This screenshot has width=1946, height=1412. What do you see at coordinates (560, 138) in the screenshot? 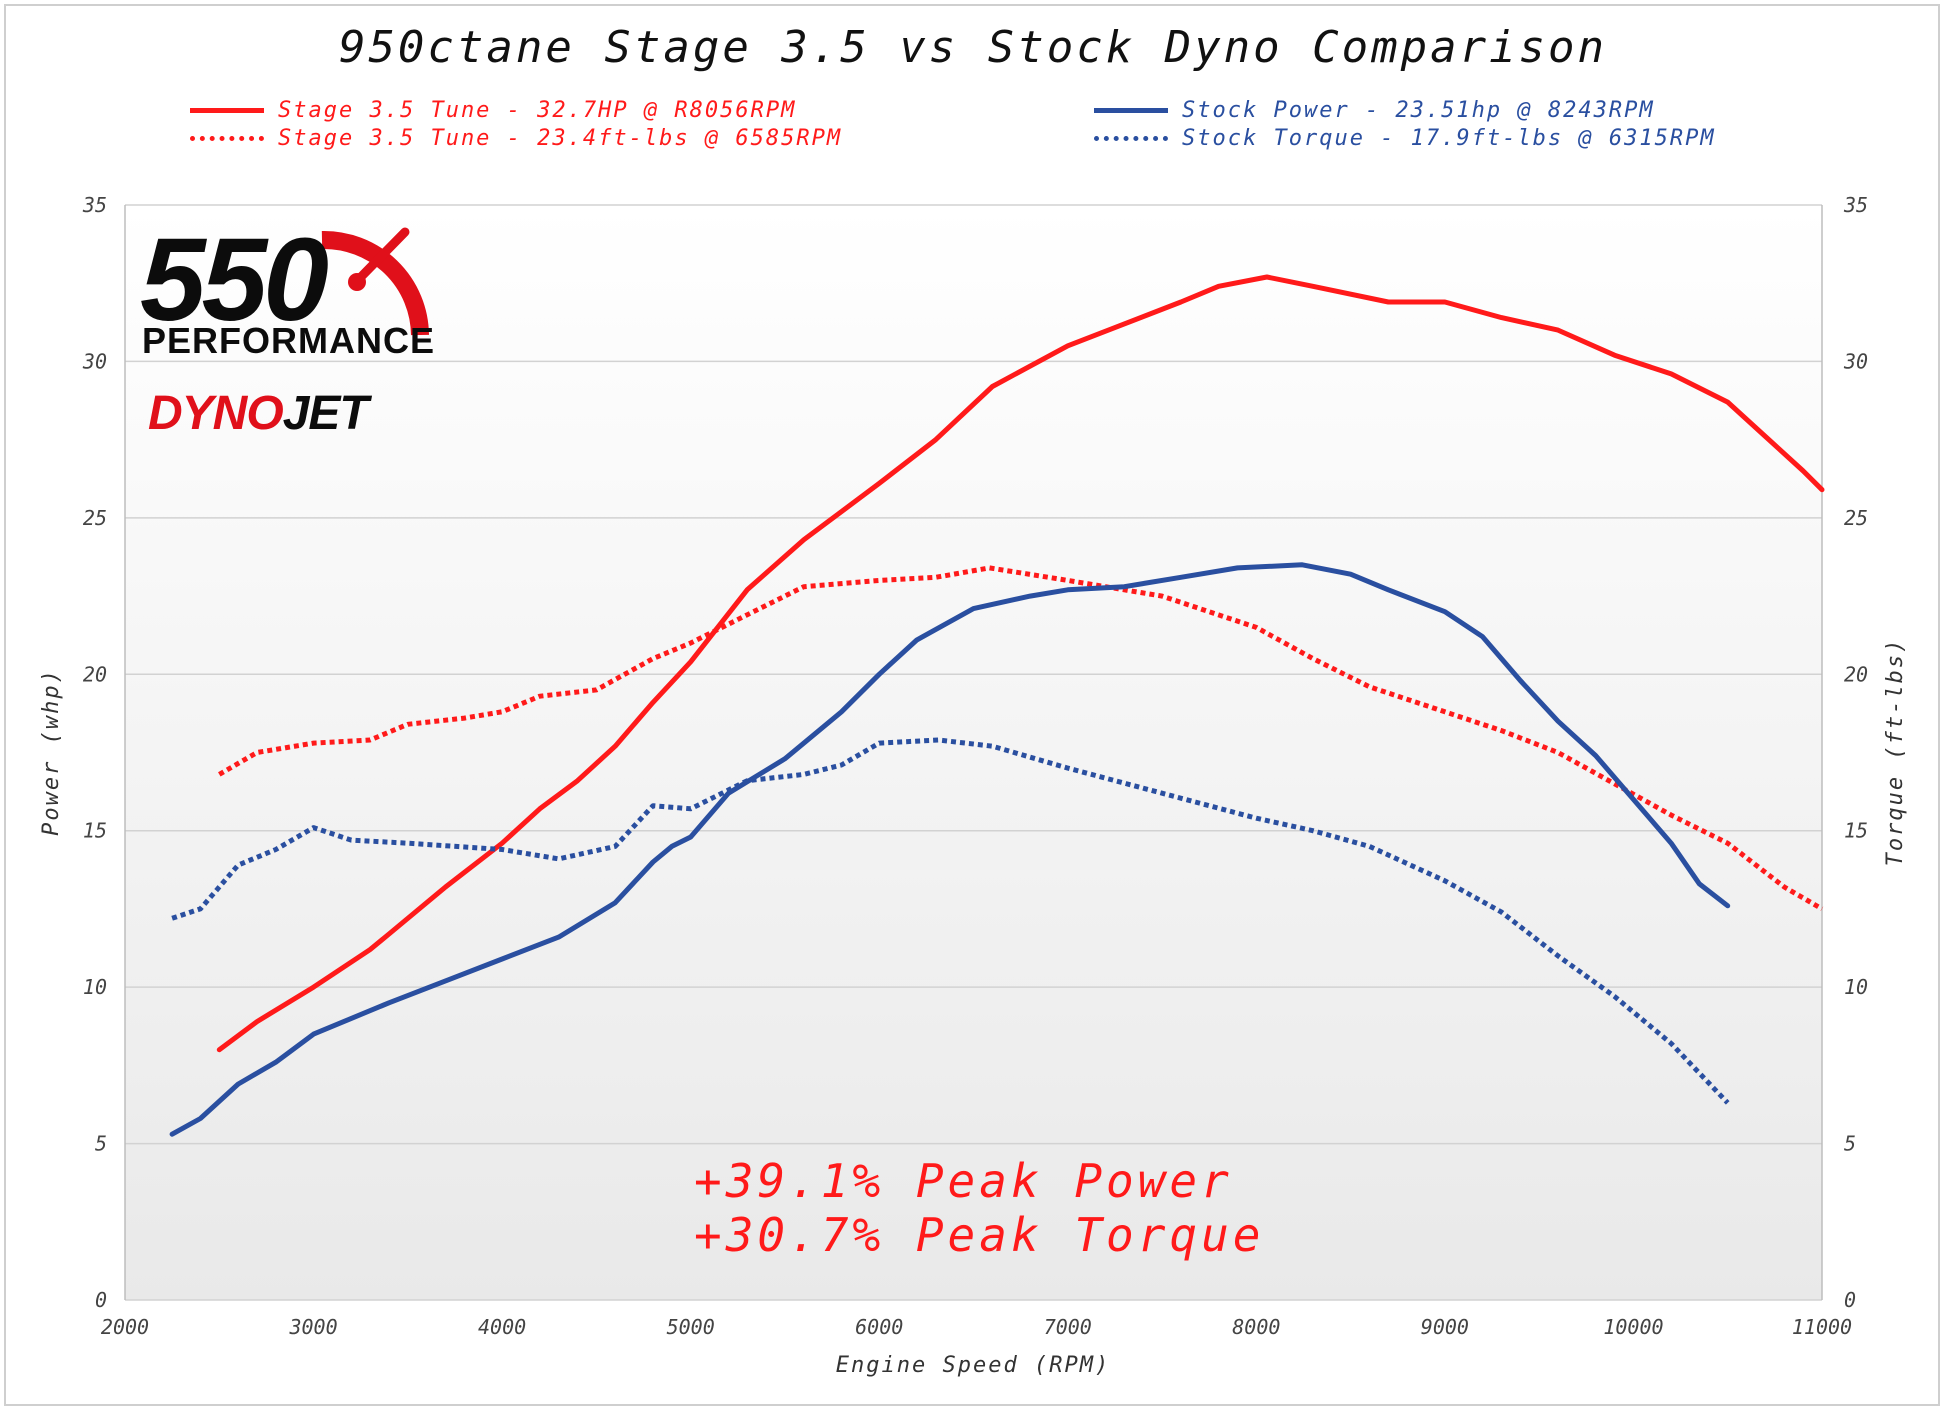
I see `legend-label: Stage 3.5 Tune - 23.4ft-lbs @ 6585RPM` at bounding box center [560, 138].